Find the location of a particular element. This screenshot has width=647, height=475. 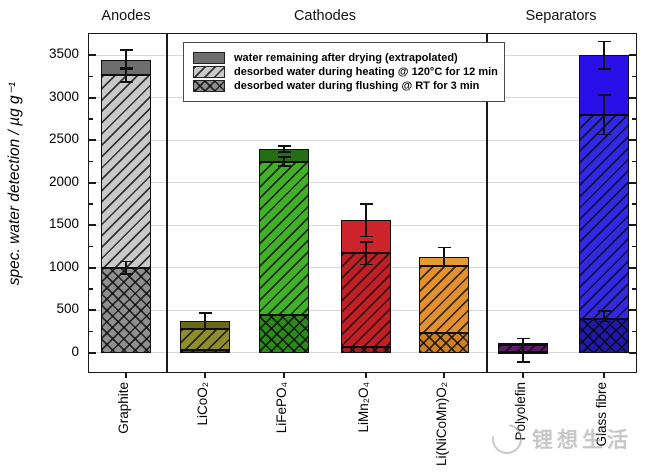

legend-swatch-crosshatch-icon is located at coordinates (209, 86).